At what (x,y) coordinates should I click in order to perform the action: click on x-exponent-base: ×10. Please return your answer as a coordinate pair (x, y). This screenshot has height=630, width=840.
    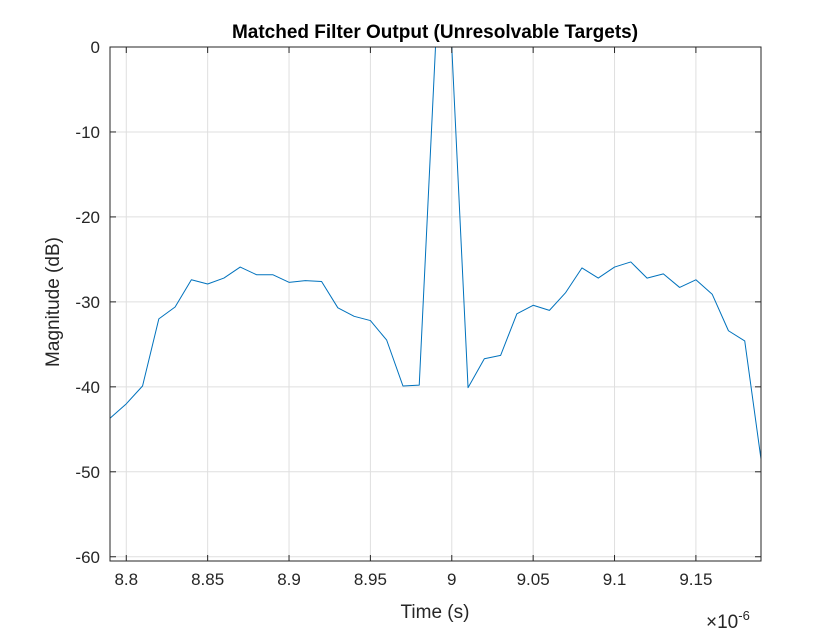
    Looking at the image, I should click on (722, 621).